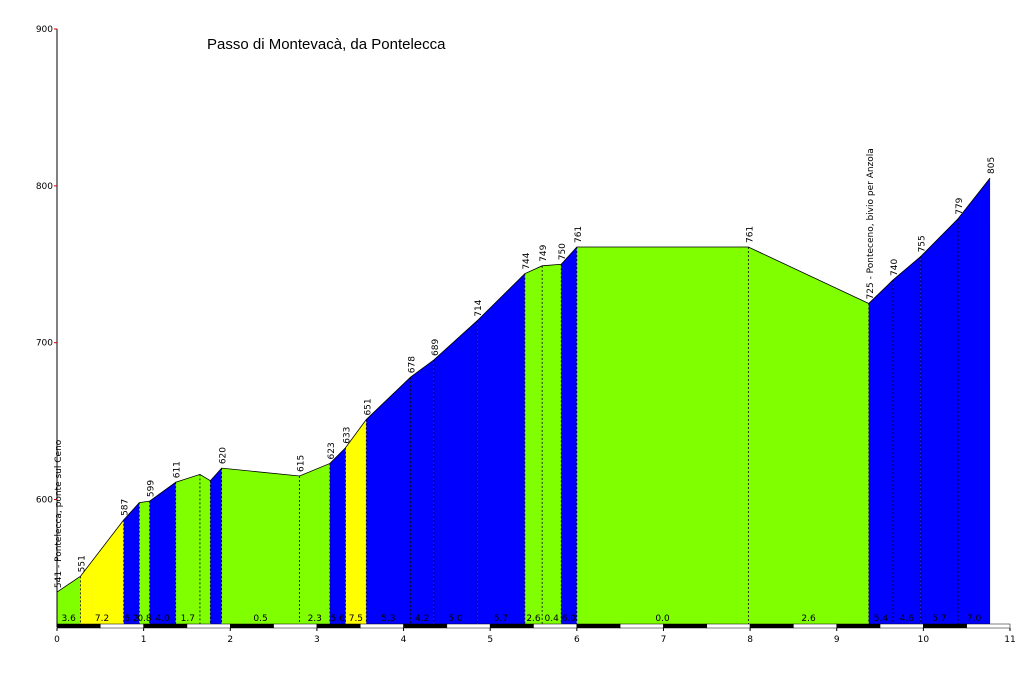  I want to click on x-tick-label: 10, so click(924, 640).